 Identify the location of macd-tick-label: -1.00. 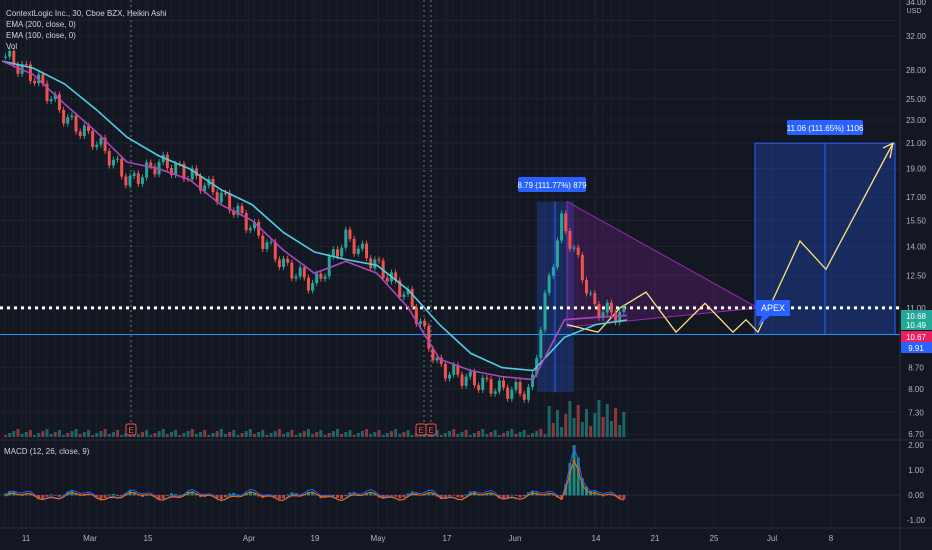
(916, 520).